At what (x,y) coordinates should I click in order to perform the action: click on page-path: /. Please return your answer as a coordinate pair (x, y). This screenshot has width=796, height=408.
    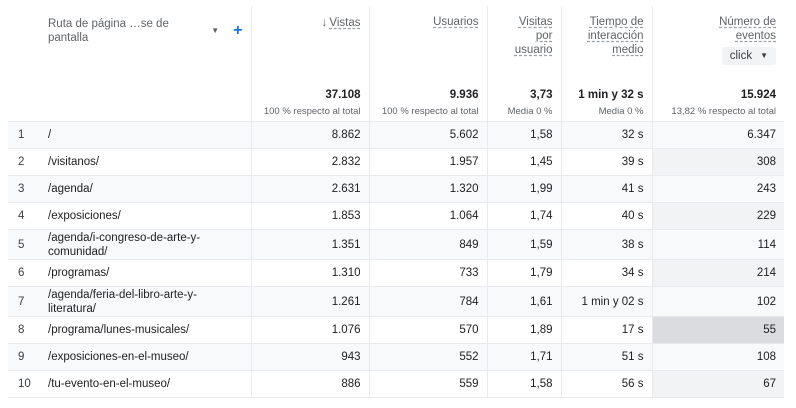
    Looking at the image, I should click on (145, 135).